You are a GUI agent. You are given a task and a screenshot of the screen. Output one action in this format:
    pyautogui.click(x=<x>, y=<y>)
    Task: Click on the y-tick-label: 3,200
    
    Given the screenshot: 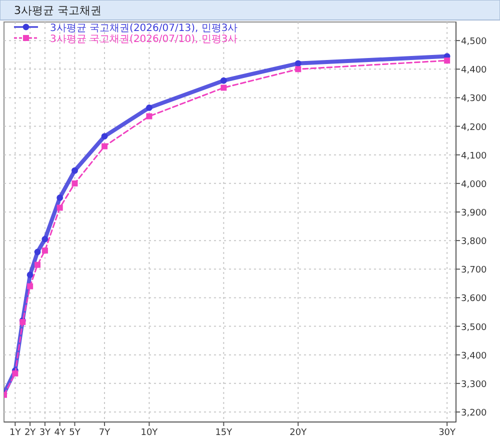 What is the action you would take?
    pyautogui.click(x=474, y=413)
    